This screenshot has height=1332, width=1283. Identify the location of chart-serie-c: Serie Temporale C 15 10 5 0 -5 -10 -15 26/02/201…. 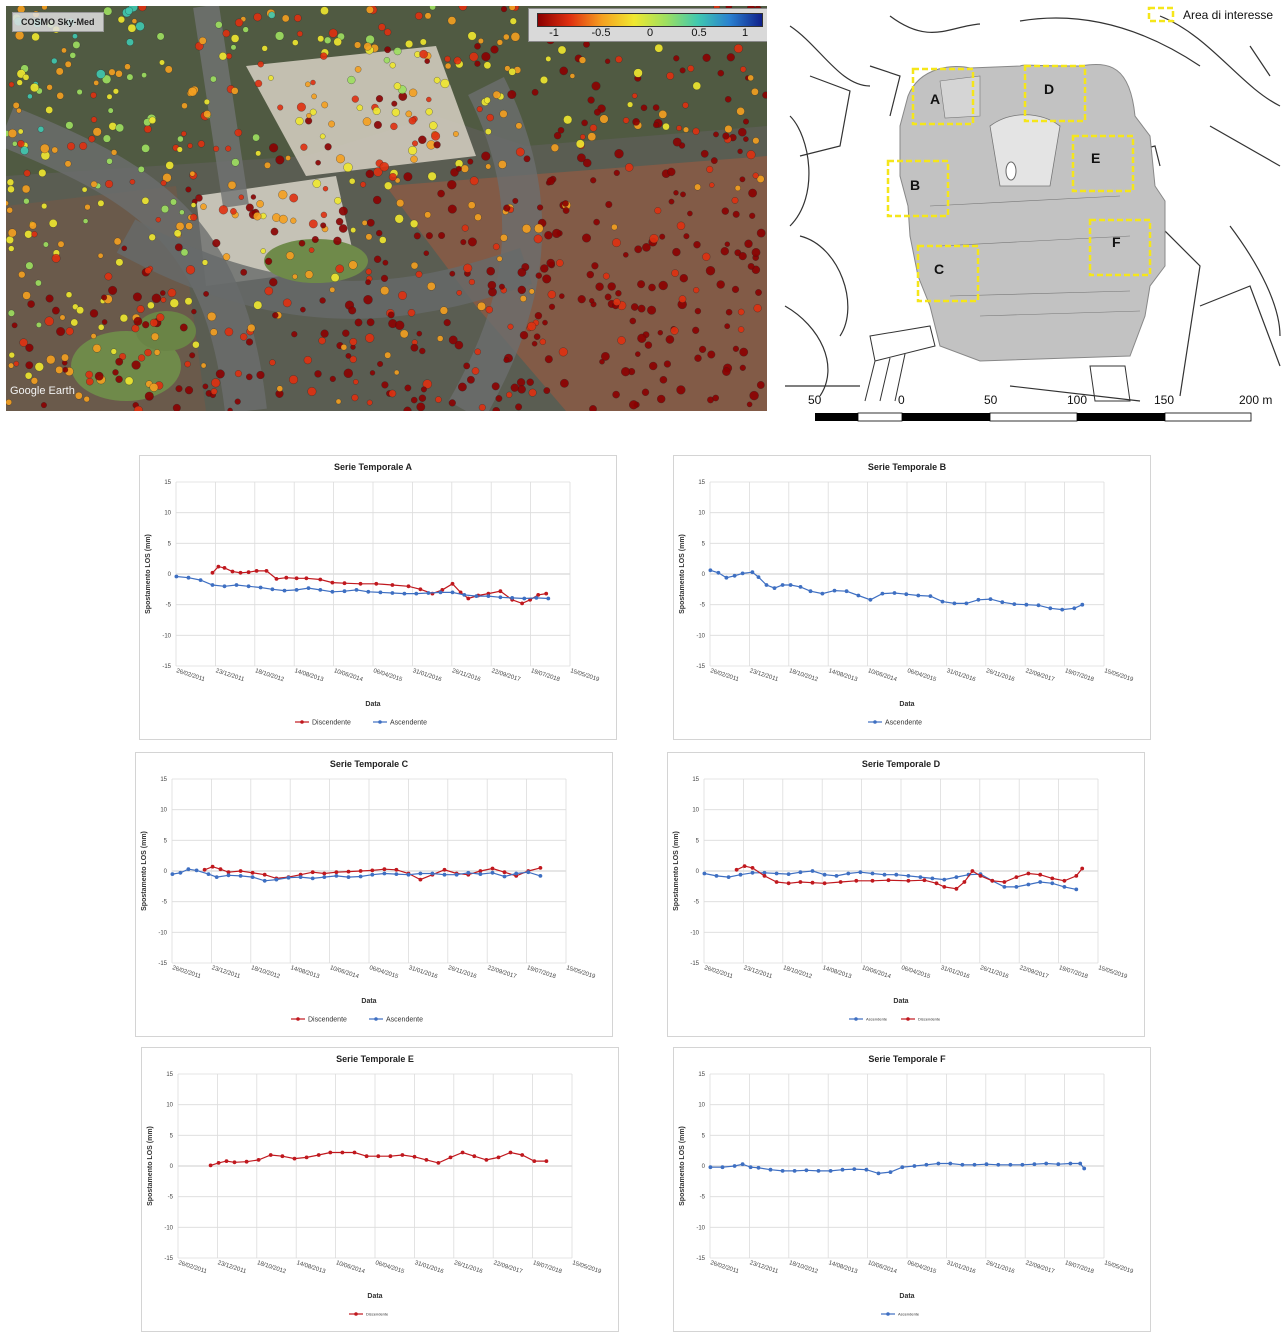
(374, 894).